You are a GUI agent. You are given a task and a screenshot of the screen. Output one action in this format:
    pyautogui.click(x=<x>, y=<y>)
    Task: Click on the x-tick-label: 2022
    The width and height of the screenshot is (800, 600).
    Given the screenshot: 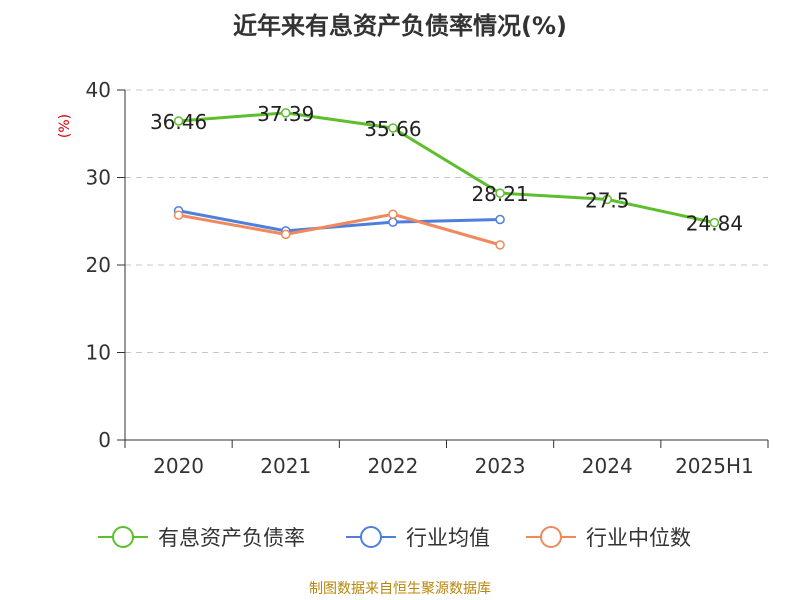 What is the action you would take?
    pyautogui.click(x=392, y=466)
    